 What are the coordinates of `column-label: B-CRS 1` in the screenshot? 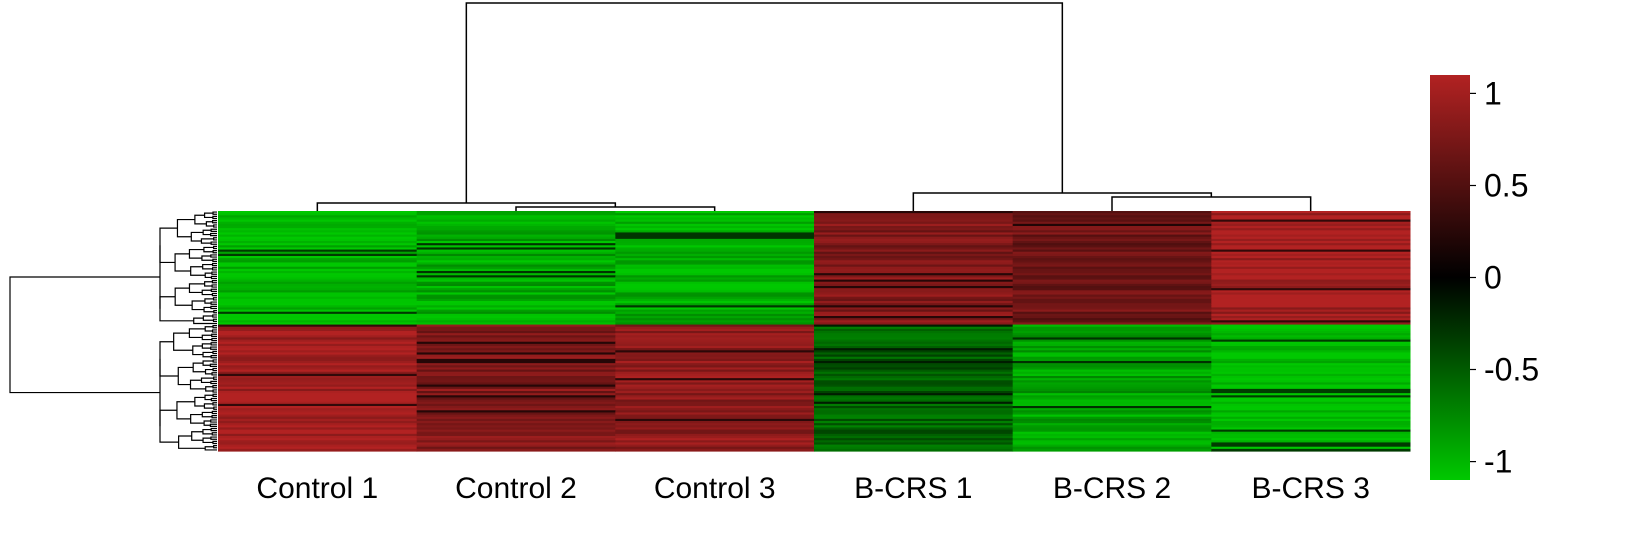 It's located at (913, 488).